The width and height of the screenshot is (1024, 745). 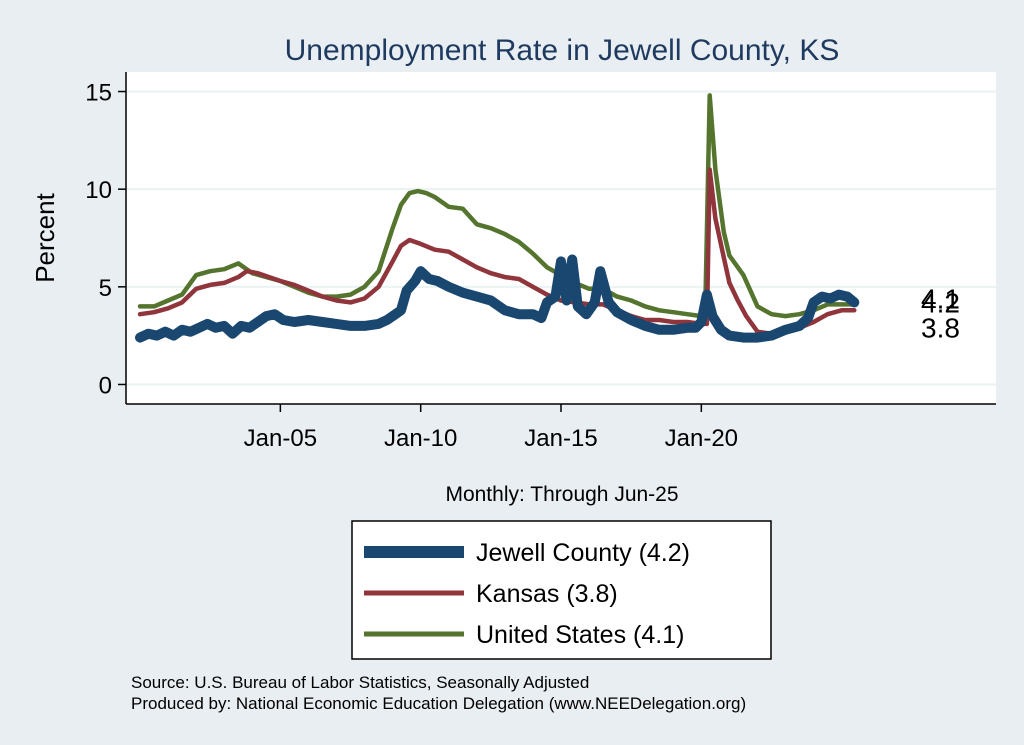 I want to click on end-value-label: 4.1, so click(x=940, y=298).